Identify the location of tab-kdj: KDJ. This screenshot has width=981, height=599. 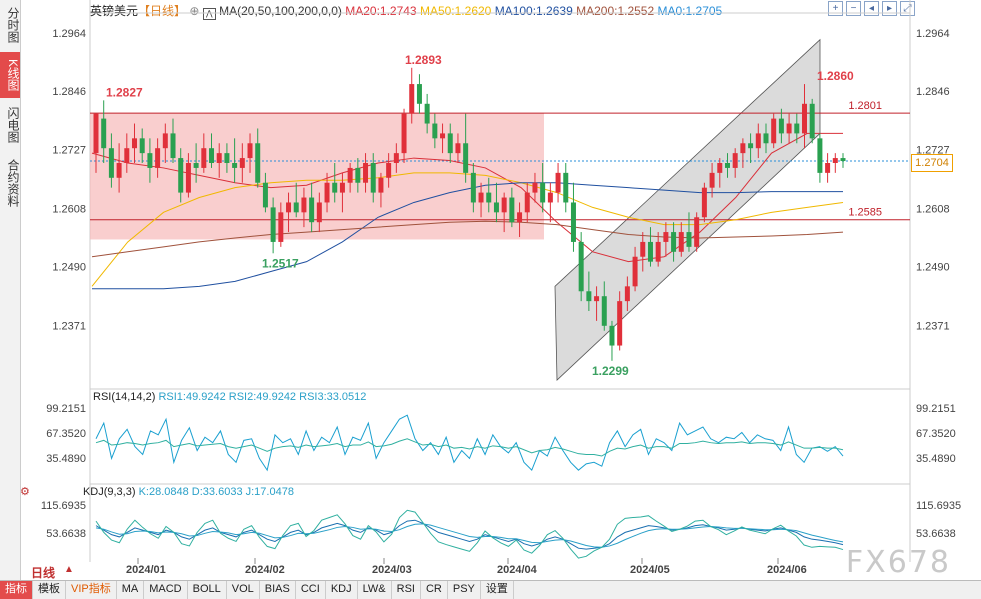
(342, 590).